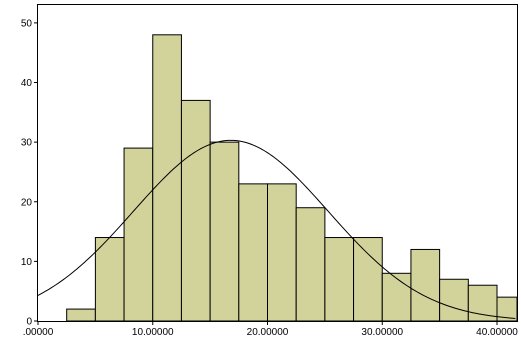 Image resolution: width=521 pixels, height=339 pixels. I want to click on y-tick-label: 40, so click(27, 83).